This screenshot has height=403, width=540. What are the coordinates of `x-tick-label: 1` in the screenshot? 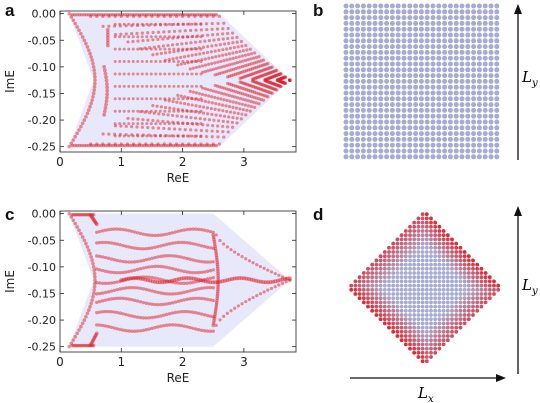 It's located at (121, 362).